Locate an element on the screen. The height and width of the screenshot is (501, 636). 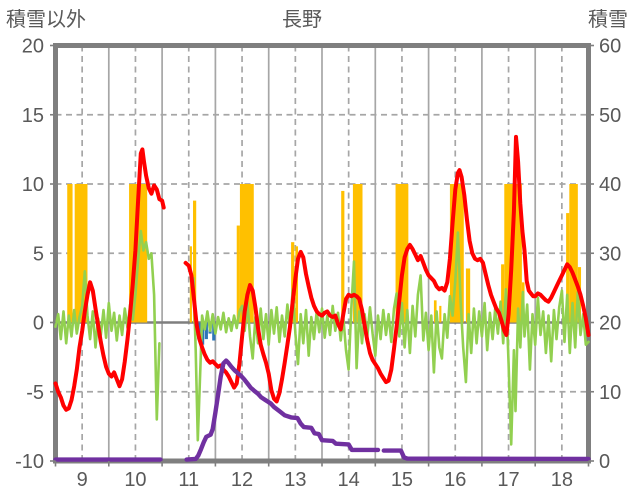
x-axis-tick-label: 18 is located at coordinates (562, 480).